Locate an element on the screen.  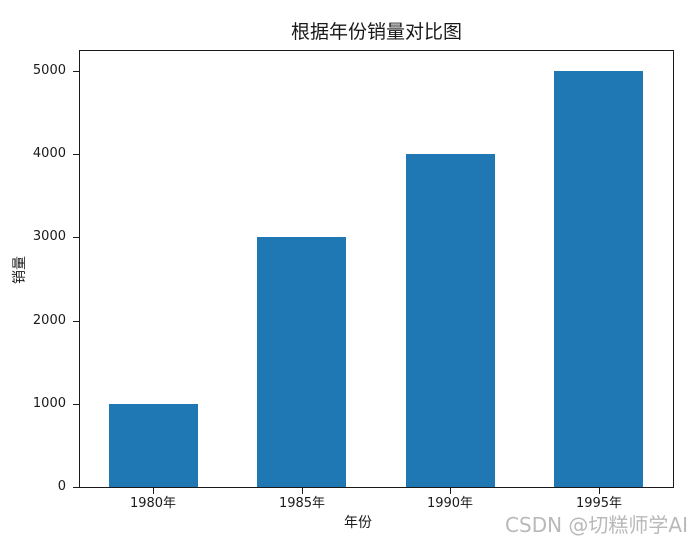
bar-1990年 is located at coordinates (450, 320).